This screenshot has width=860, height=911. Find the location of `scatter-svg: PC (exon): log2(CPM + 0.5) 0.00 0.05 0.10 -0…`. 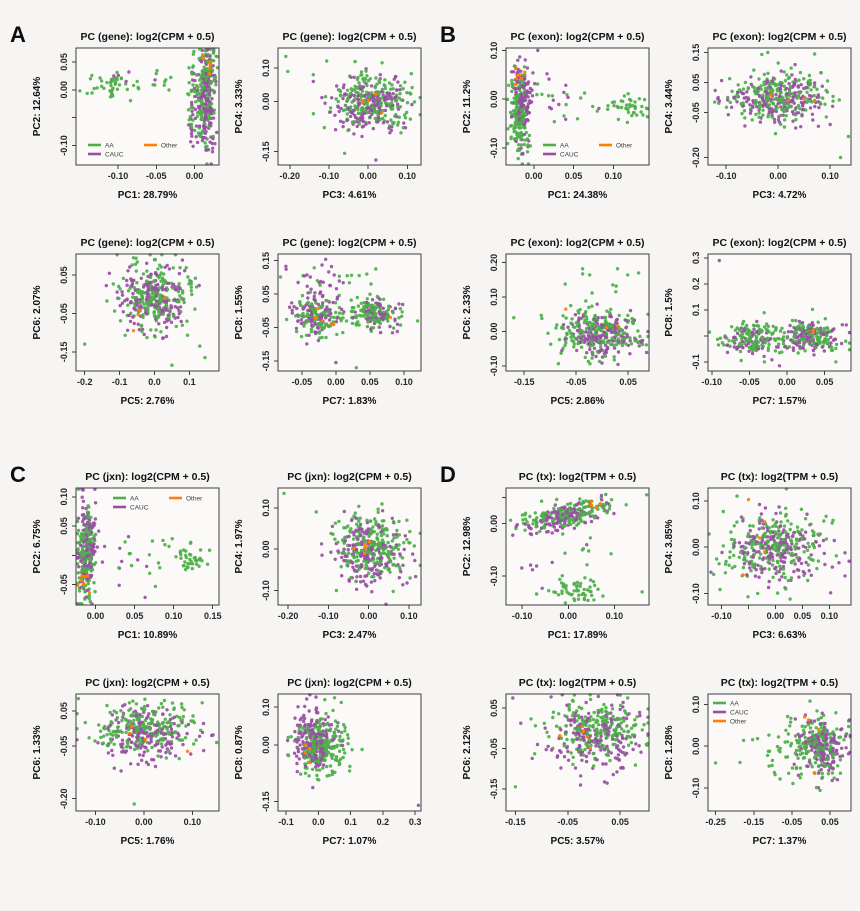

scatter-svg: PC (exon): log2(CPM + 0.5) 0.00 0.05 0.10 -0… is located at coordinates (556, 116).